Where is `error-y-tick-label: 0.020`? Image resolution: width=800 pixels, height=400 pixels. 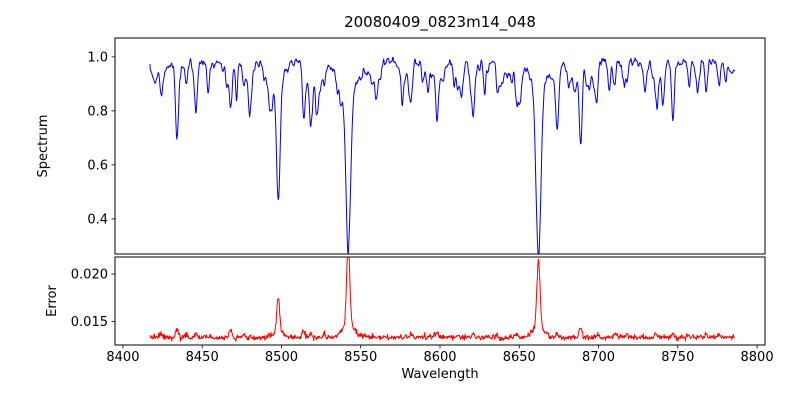
error-y-tick-label: 0.020 is located at coordinates (89, 275).